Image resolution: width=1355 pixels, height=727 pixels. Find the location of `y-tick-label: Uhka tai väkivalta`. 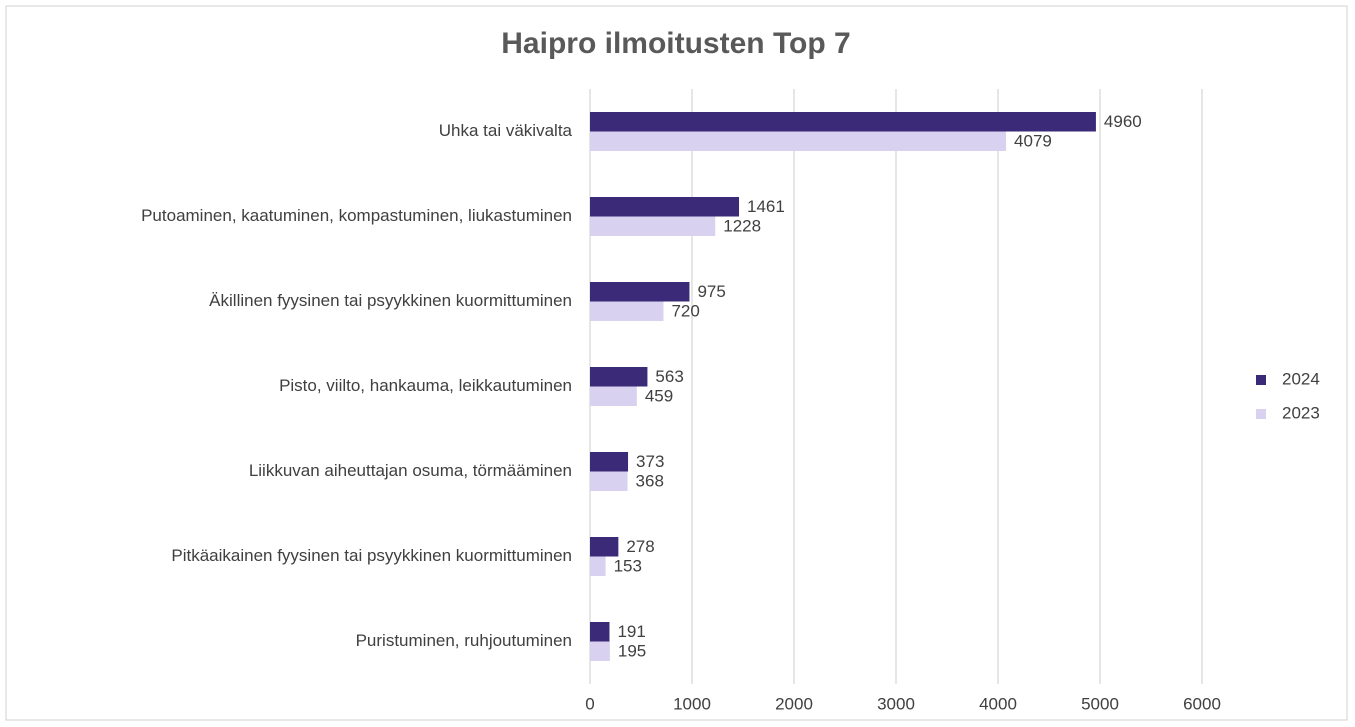

y-tick-label: Uhka tai väkivalta is located at coordinates (506, 130).